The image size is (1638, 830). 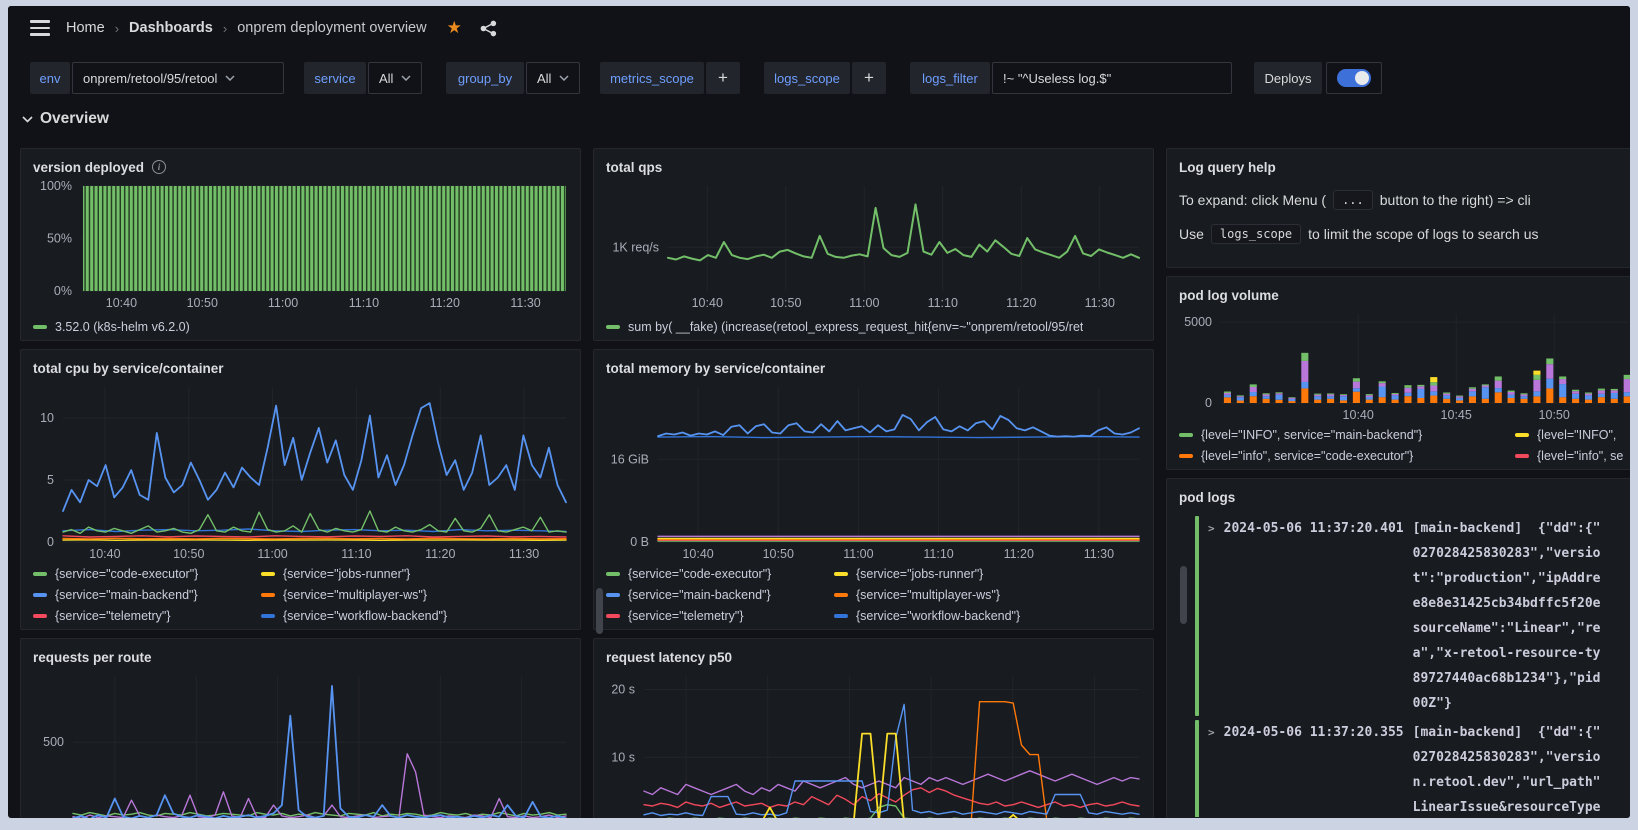 What do you see at coordinates (300, 323) in the screenshot?
I see `legend: 3.52.0 (k8s-helm v6.2.0)` at bounding box center [300, 323].